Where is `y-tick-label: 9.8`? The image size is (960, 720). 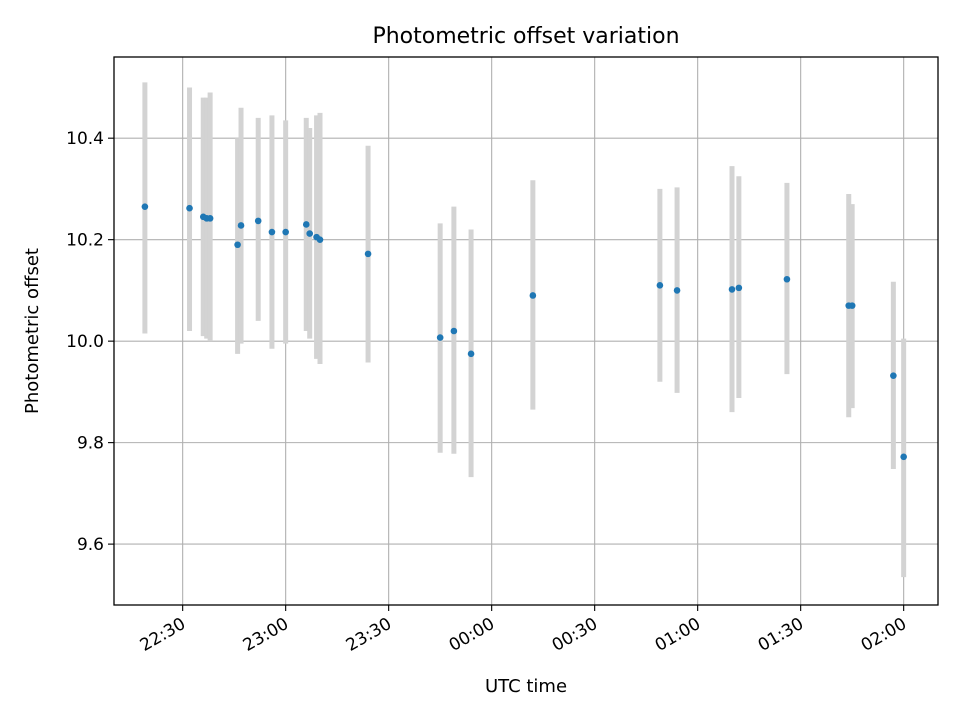 y-tick-label: 9.8 is located at coordinates (90, 444).